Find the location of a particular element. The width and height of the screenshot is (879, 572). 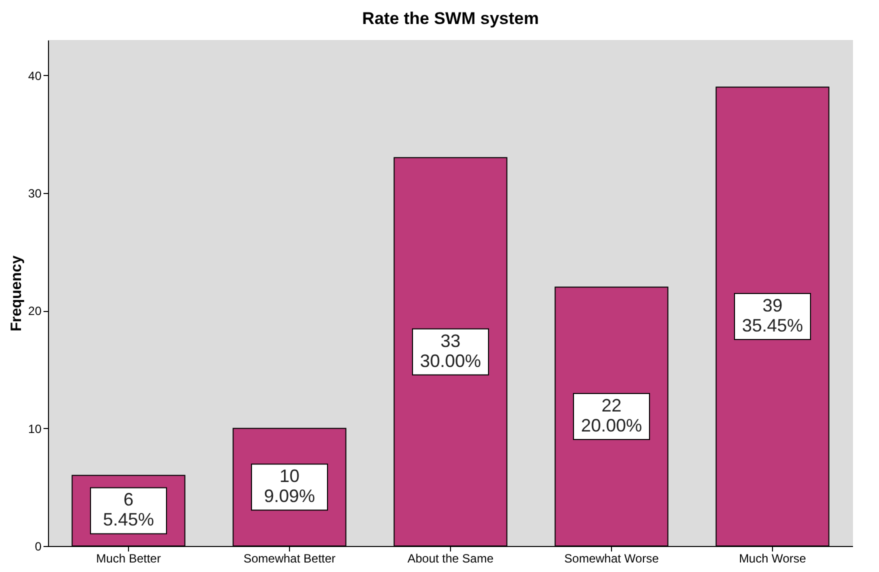

chart-title: Rate the SWM system is located at coordinates (450, 18).